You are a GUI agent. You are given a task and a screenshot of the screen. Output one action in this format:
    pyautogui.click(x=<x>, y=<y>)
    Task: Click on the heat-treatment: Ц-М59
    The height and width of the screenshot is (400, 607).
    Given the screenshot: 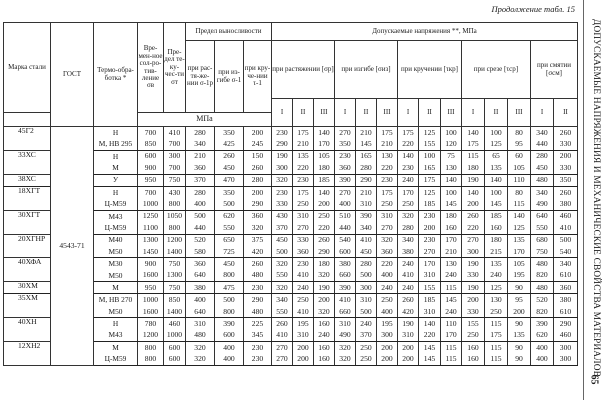 What is the action you would take?
    pyautogui.click(x=115, y=204)
    